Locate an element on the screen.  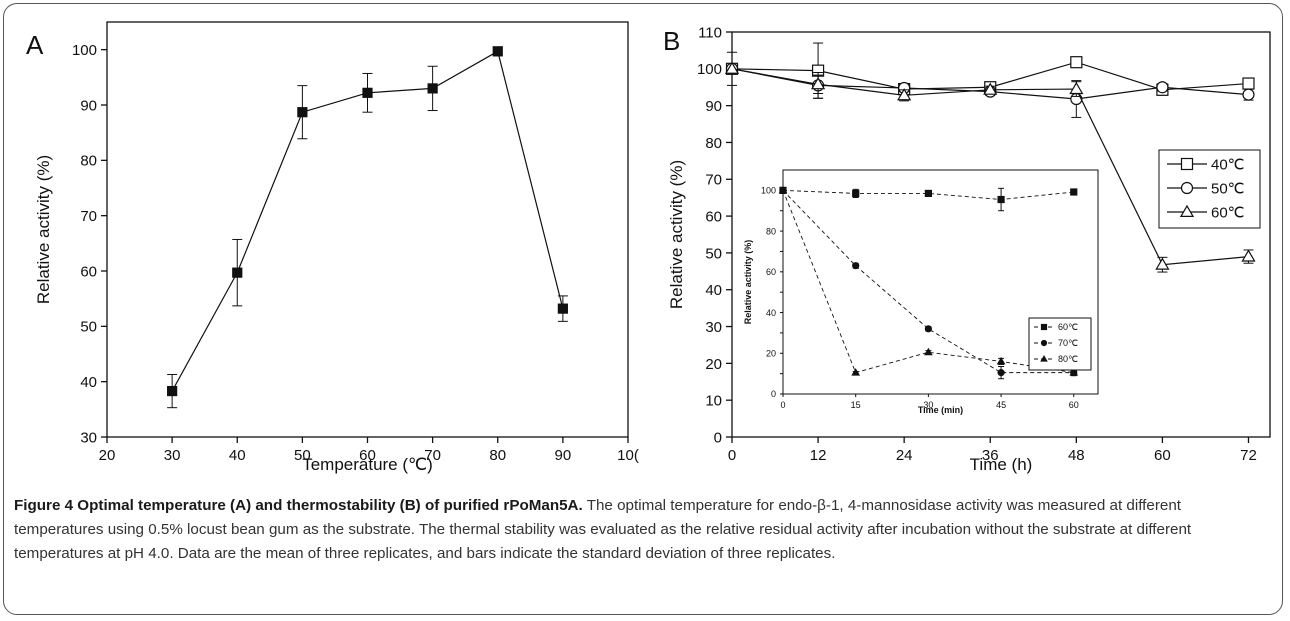
x-tick-label: 50 is located at coordinates (302, 455).